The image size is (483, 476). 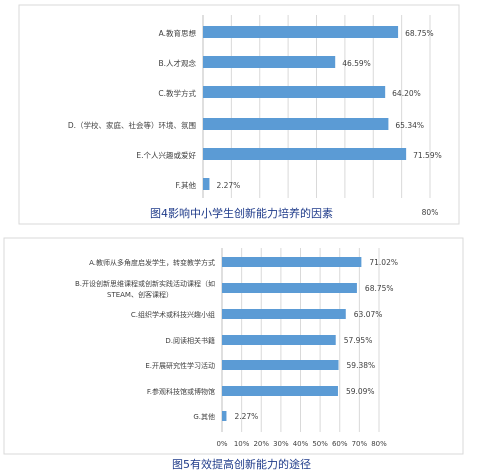 I want to click on chart2-tick-label: 80%, so click(x=379, y=444).